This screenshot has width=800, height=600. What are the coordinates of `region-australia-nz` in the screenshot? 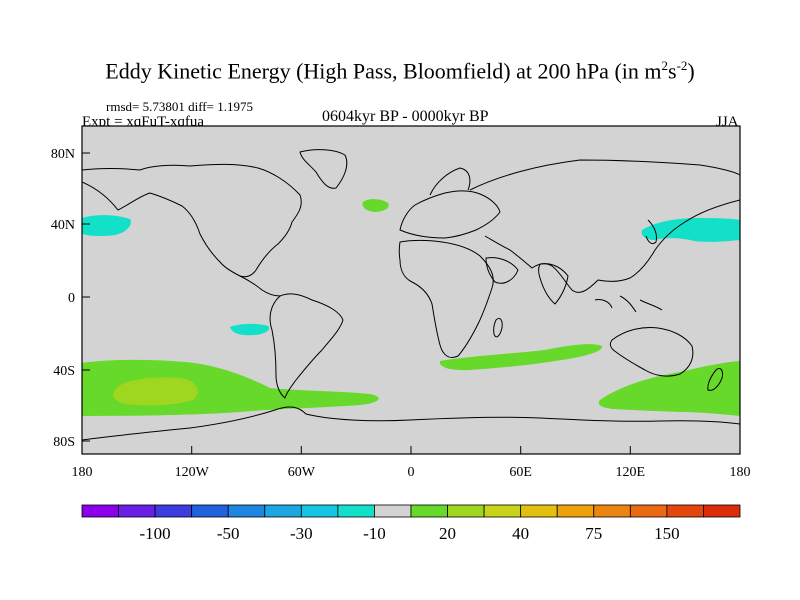 It's located at (669, 388).